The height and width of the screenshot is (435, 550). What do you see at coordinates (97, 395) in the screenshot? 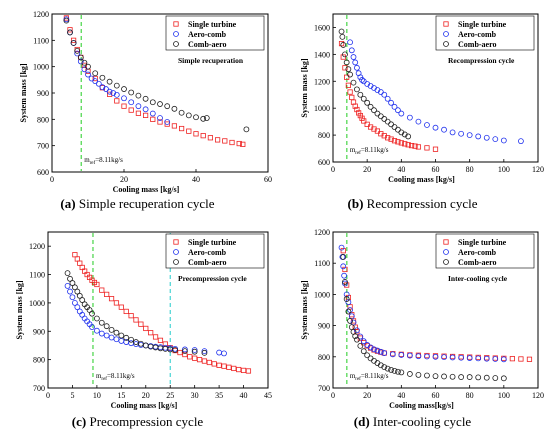
I see `x-tick-label: 10` at bounding box center [97, 395].